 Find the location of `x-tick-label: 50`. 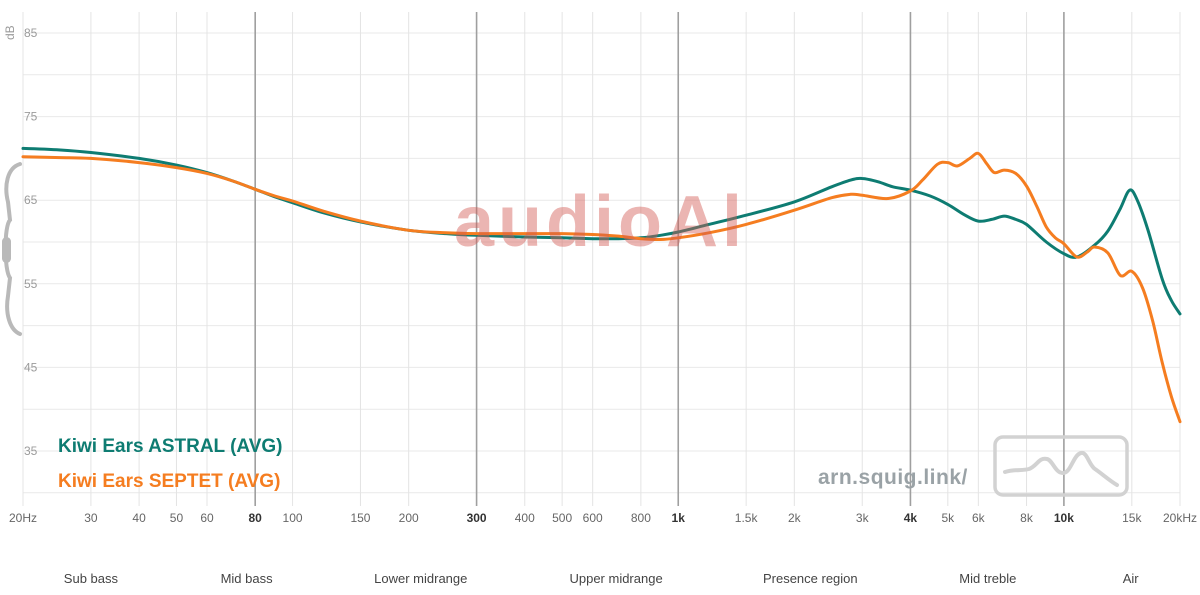

x-tick-label: 50 is located at coordinates (177, 518).